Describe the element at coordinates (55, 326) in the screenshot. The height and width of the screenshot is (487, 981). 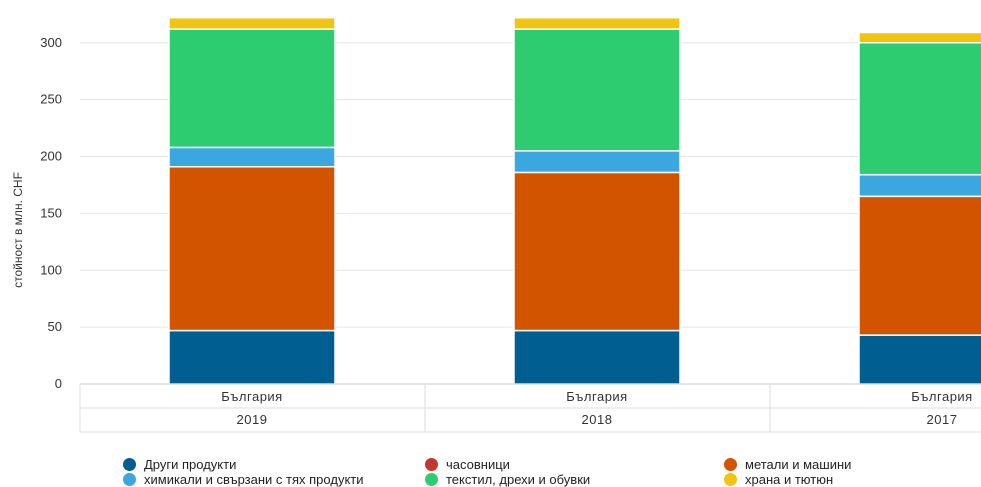
I see `y-tick-label: 50` at that location.